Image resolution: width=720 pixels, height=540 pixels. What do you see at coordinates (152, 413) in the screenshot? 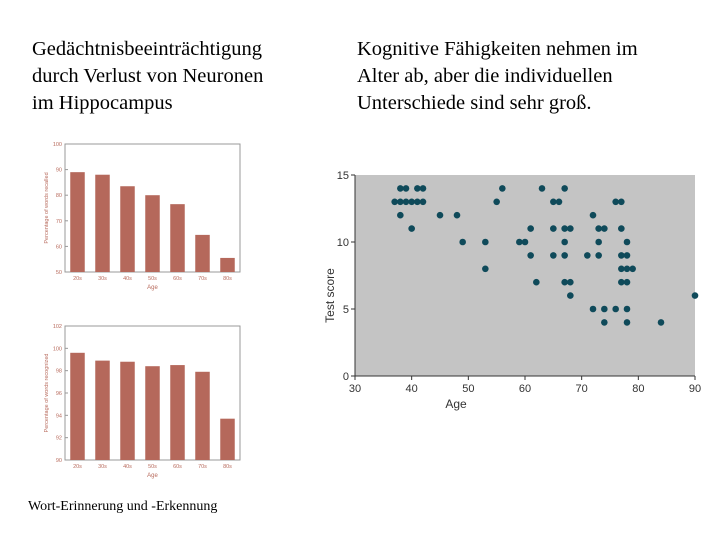
I see `recognition-bar-50s` at bounding box center [152, 413].